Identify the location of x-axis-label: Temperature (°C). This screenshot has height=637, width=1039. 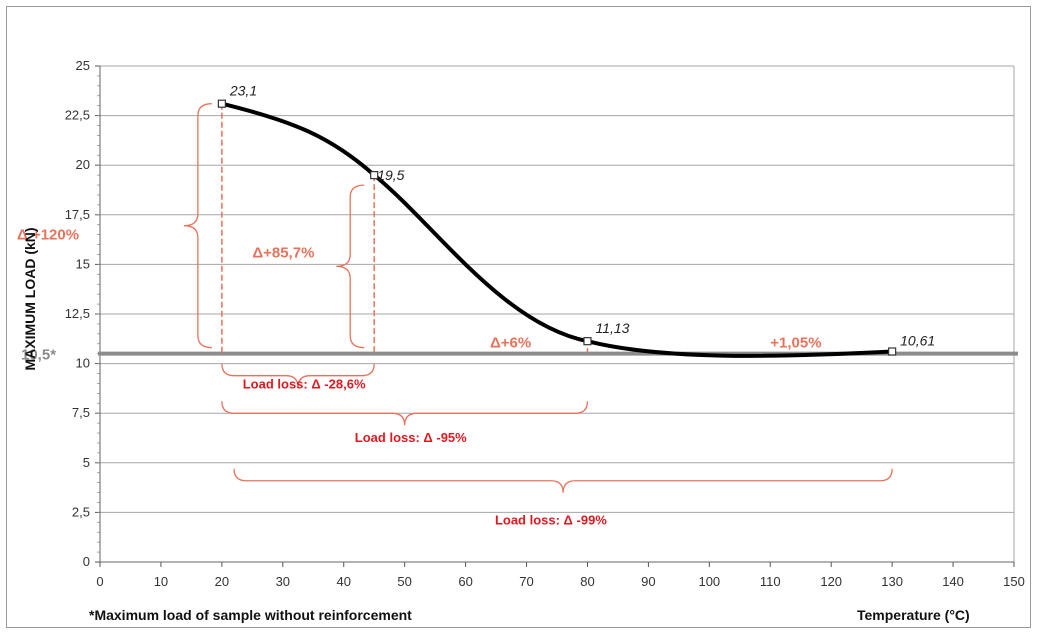
(913, 615).